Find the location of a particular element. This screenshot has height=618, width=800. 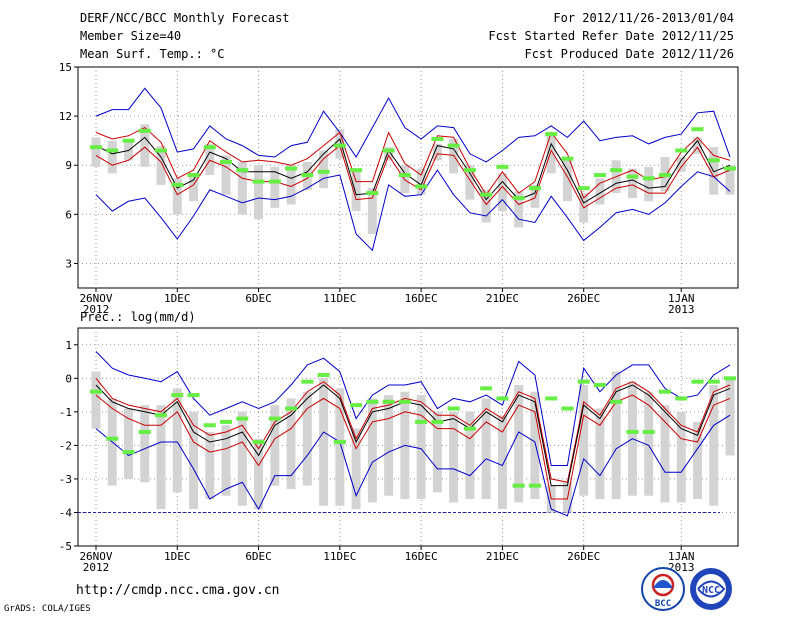

y-tick-label: -5 is located at coordinates (65, 546).